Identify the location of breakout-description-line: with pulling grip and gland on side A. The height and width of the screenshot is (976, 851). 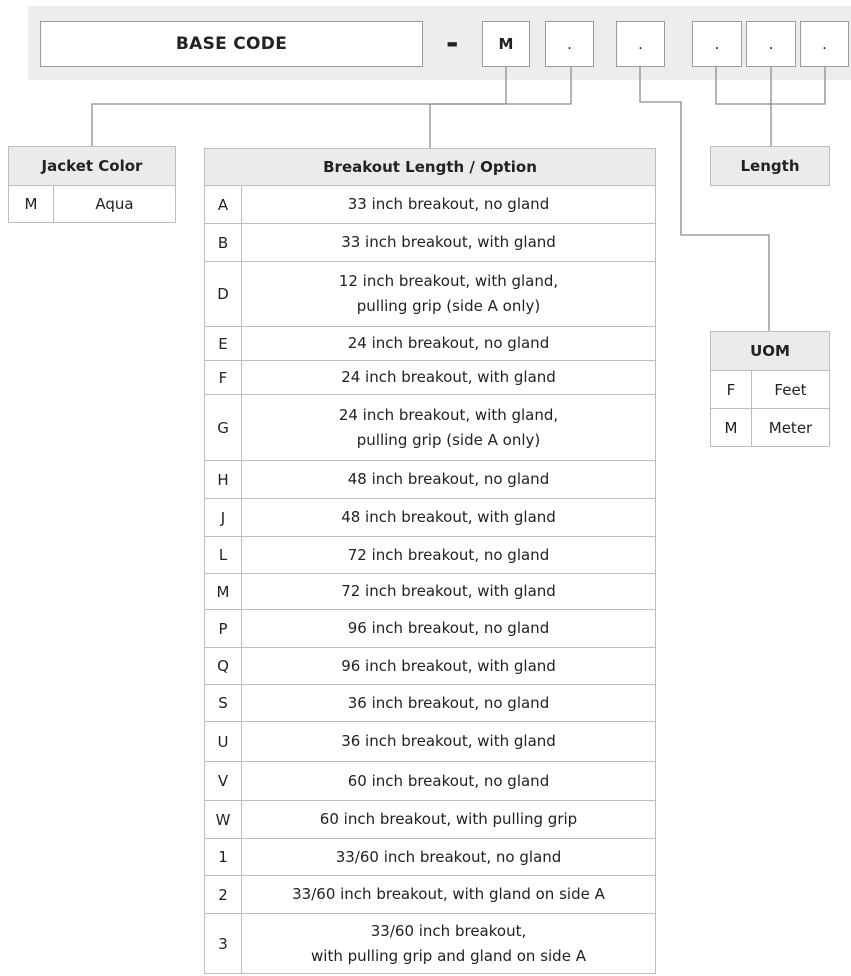
(448, 955).